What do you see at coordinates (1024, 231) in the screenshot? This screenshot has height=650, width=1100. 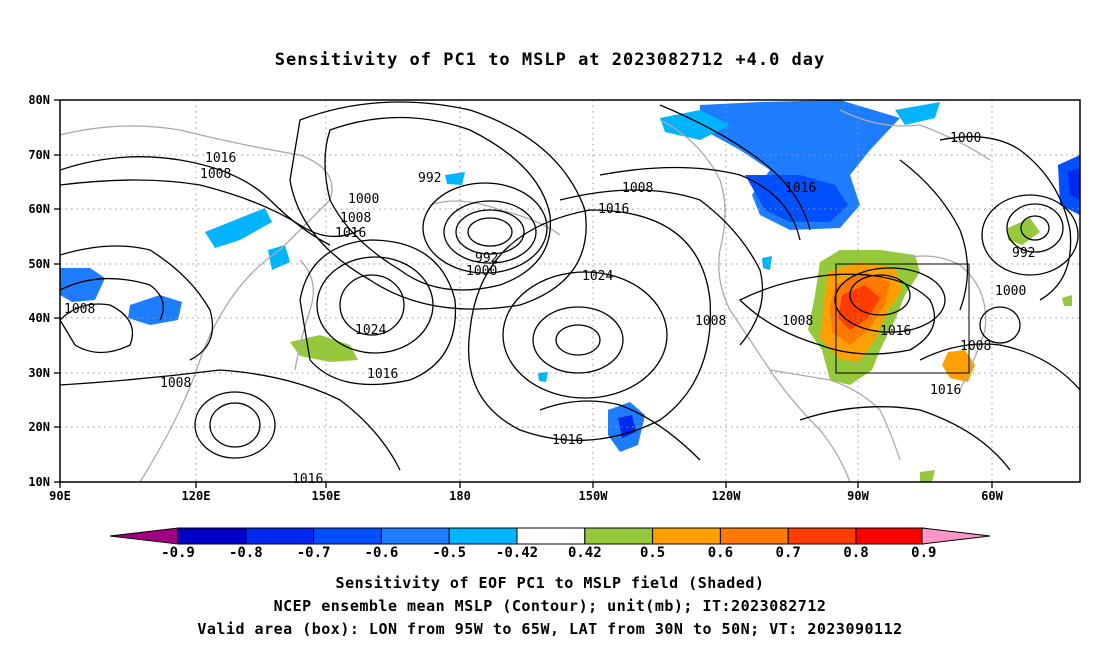 I see `shade-positive-newfoundland` at bounding box center [1024, 231].